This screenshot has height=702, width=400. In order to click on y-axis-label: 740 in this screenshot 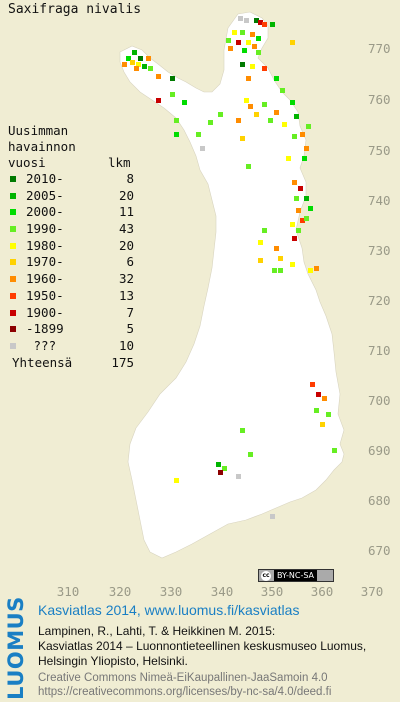, I will do `click(379, 200)`.